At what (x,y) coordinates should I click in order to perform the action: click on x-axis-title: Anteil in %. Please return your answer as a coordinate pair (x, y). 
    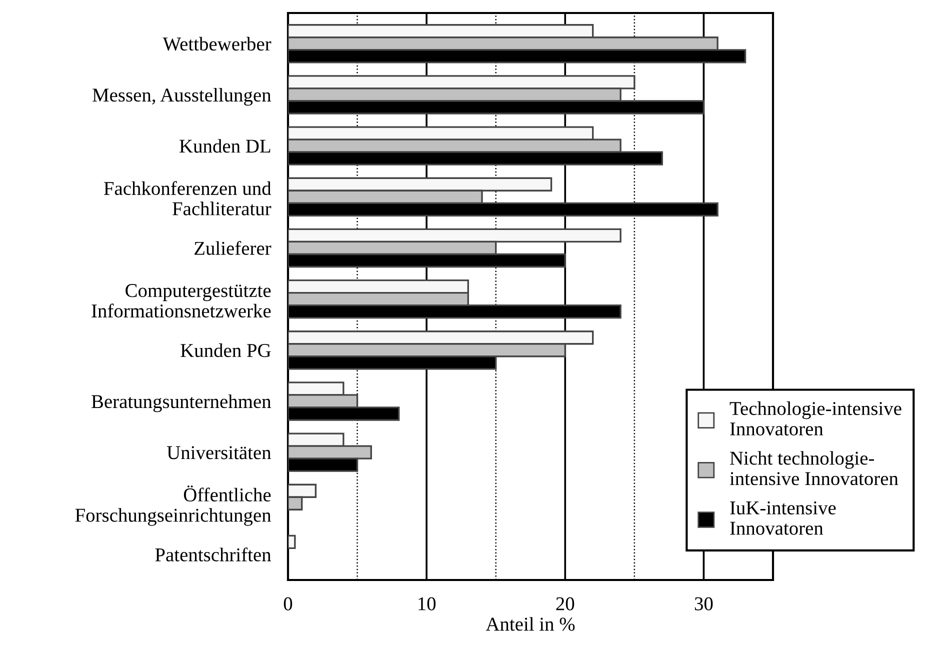
    Looking at the image, I should click on (530, 624).